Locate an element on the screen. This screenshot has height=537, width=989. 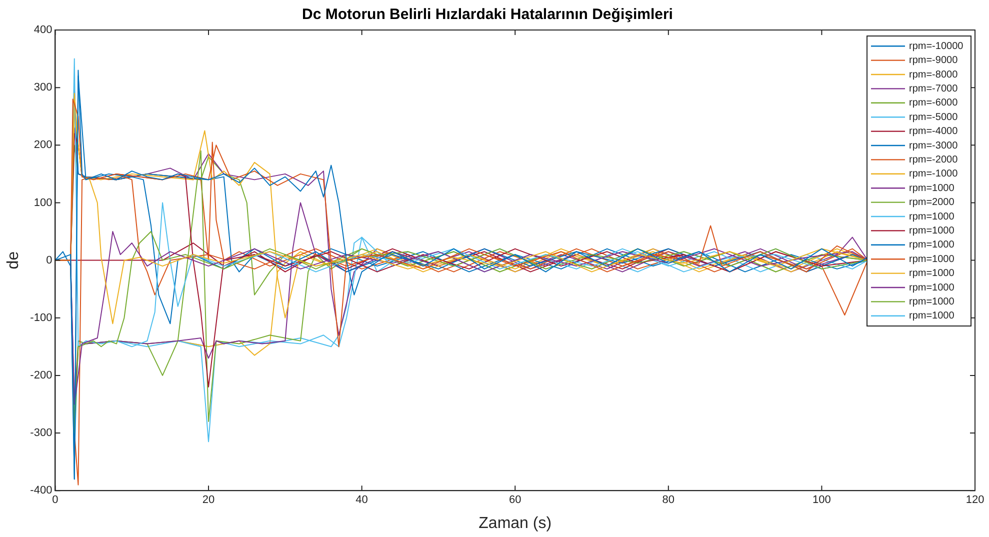
legend-label: rpm=-1000 is located at coordinates (933, 174).